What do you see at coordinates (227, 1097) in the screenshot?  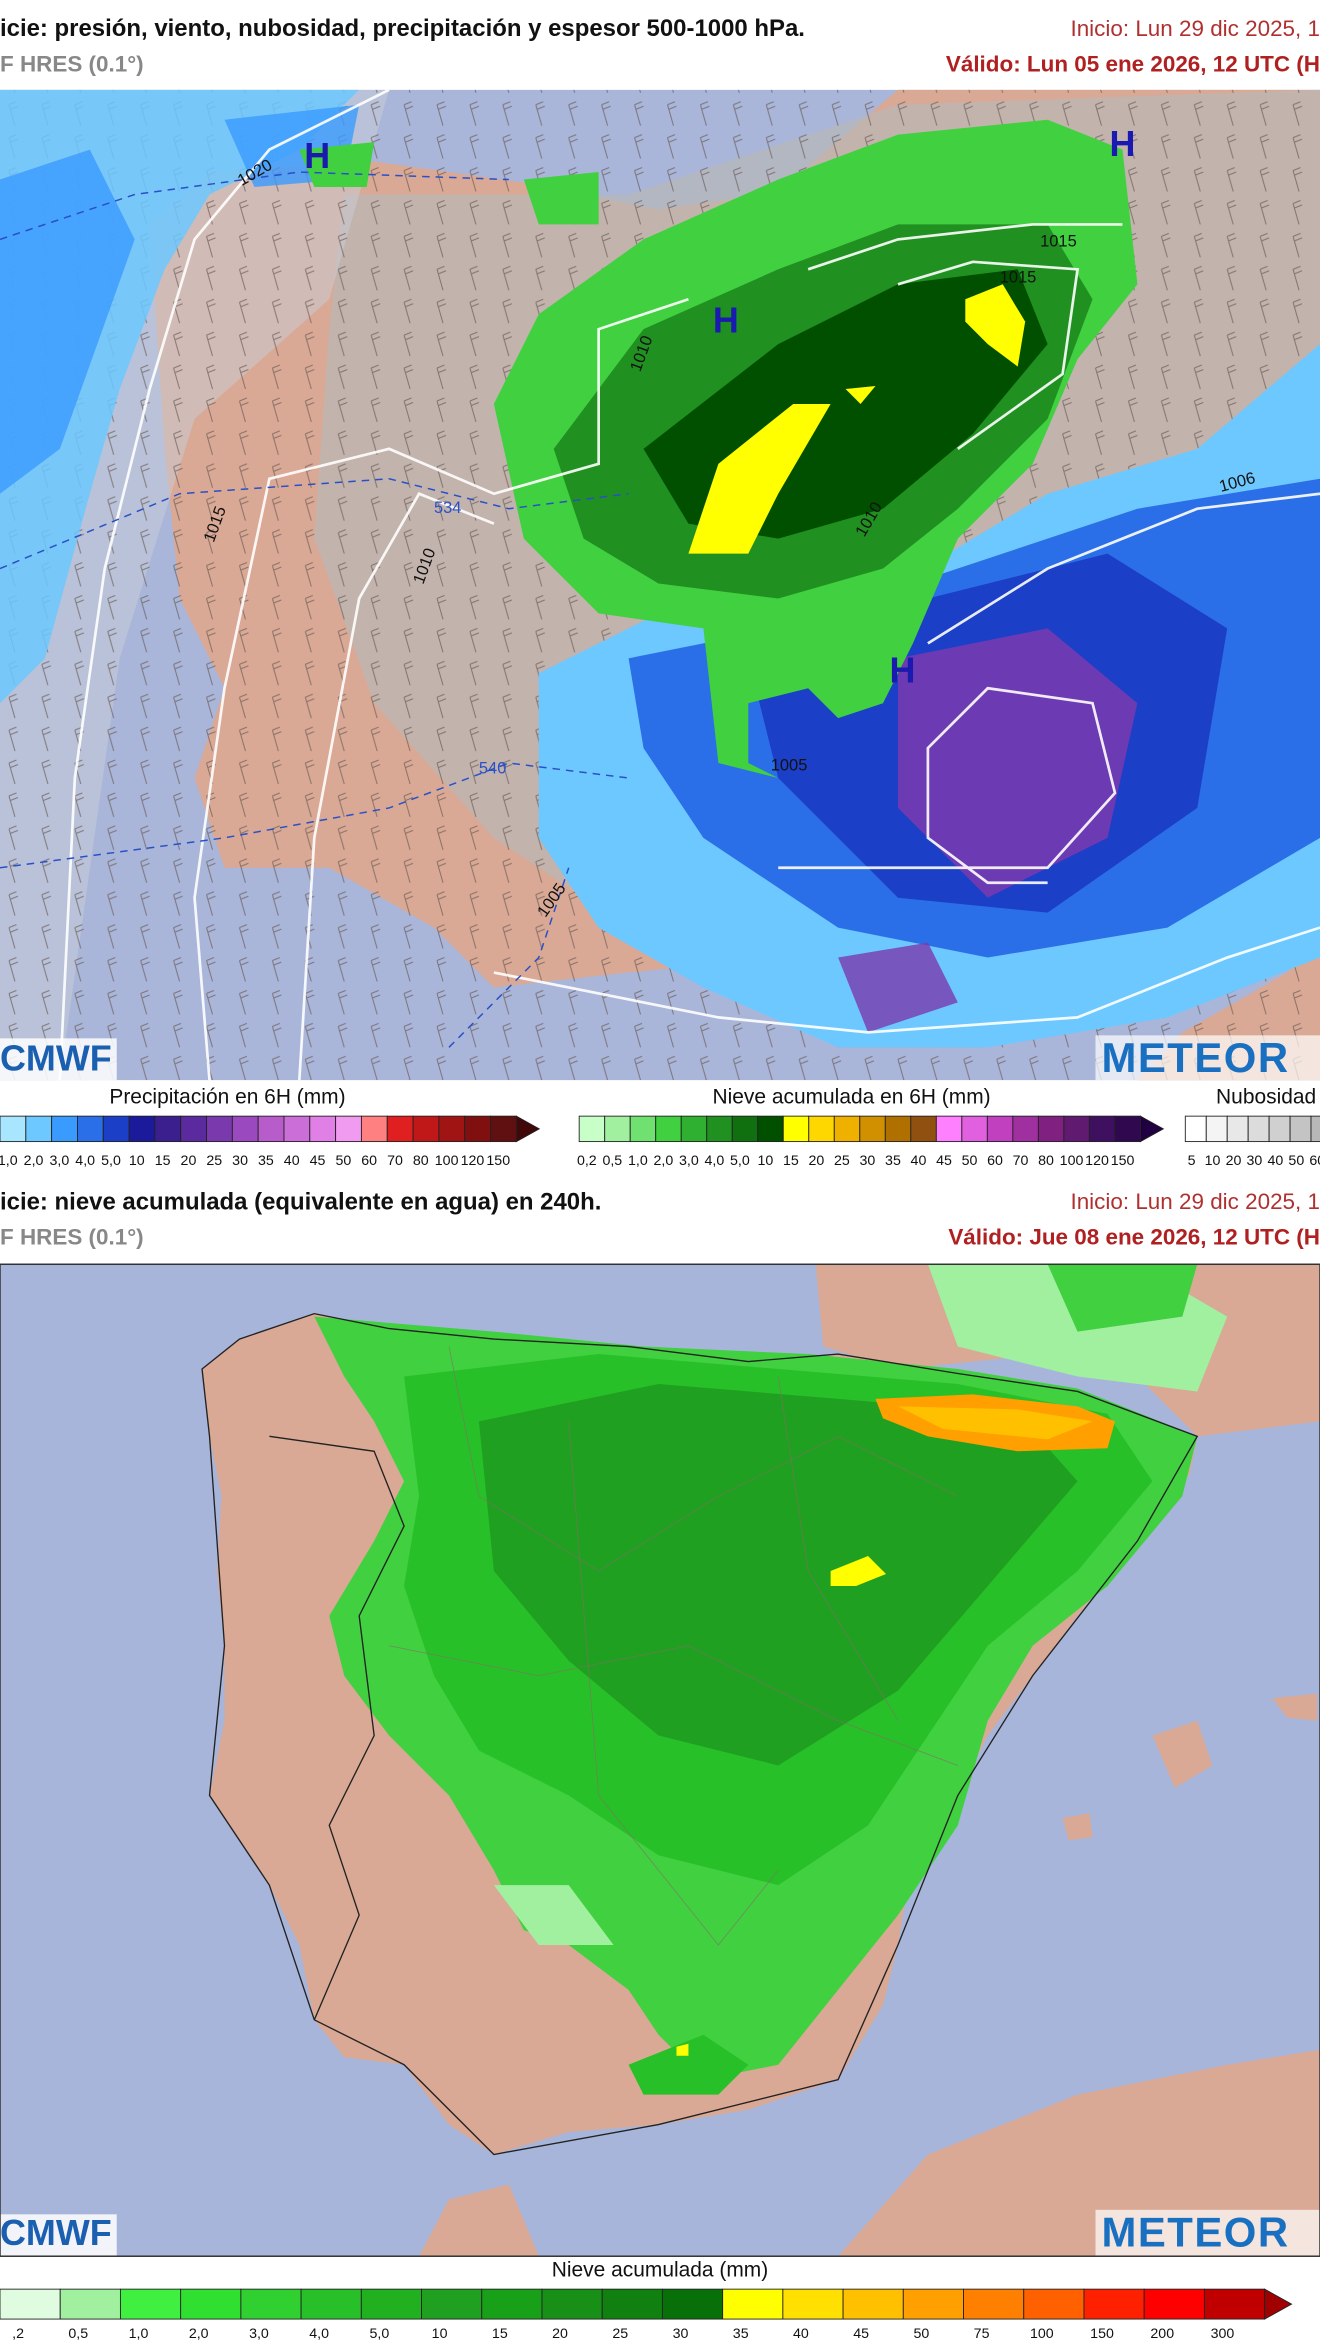 I see `legend-title: Precipitación en 6H (mm)` at bounding box center [227, 1097].